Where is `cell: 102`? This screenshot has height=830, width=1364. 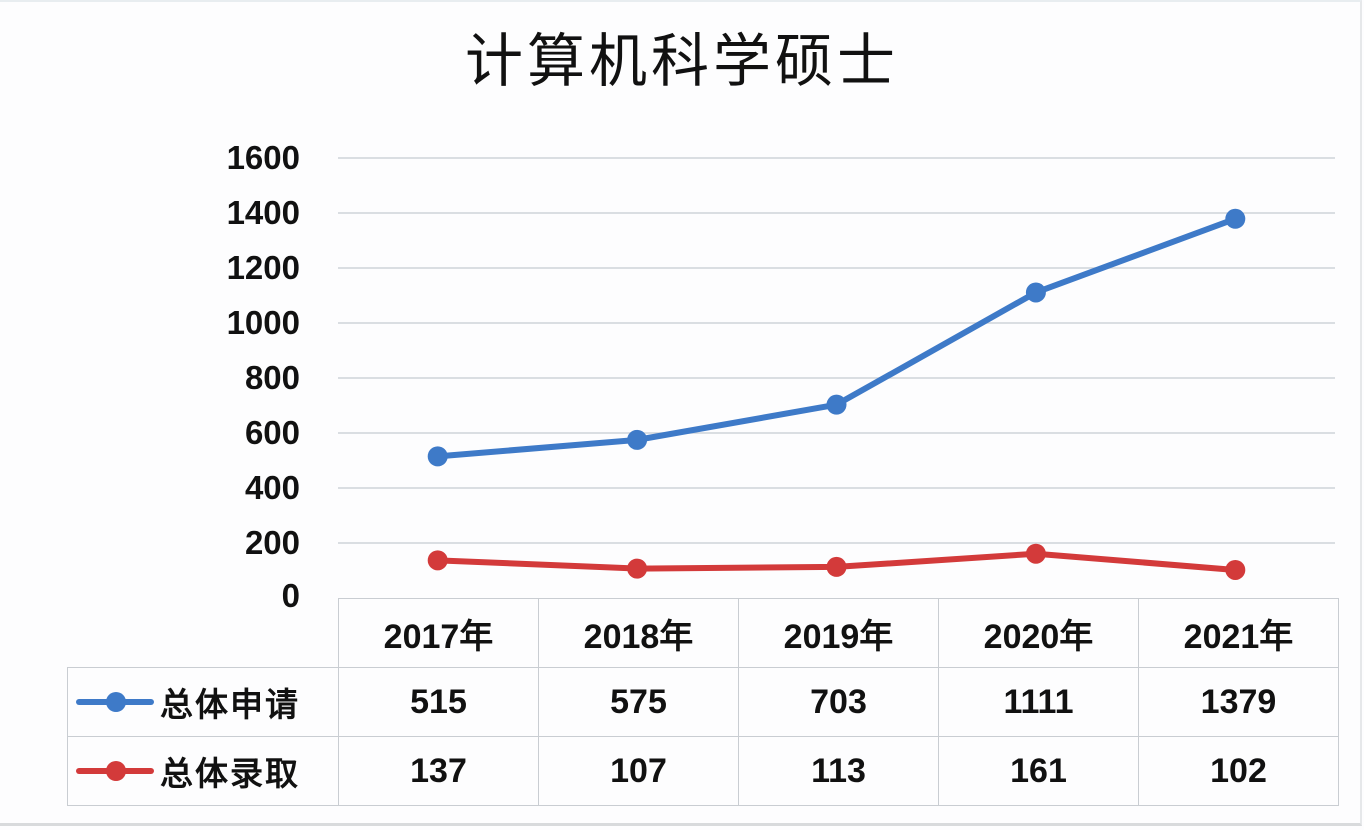
cell: 102 is located at coordinates (1238, 771).